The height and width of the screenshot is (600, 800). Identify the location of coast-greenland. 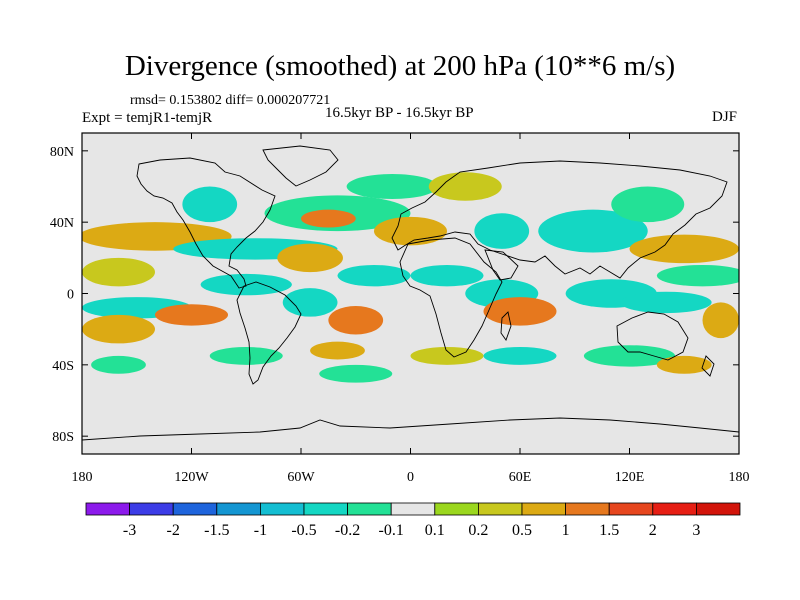
(300, 166).